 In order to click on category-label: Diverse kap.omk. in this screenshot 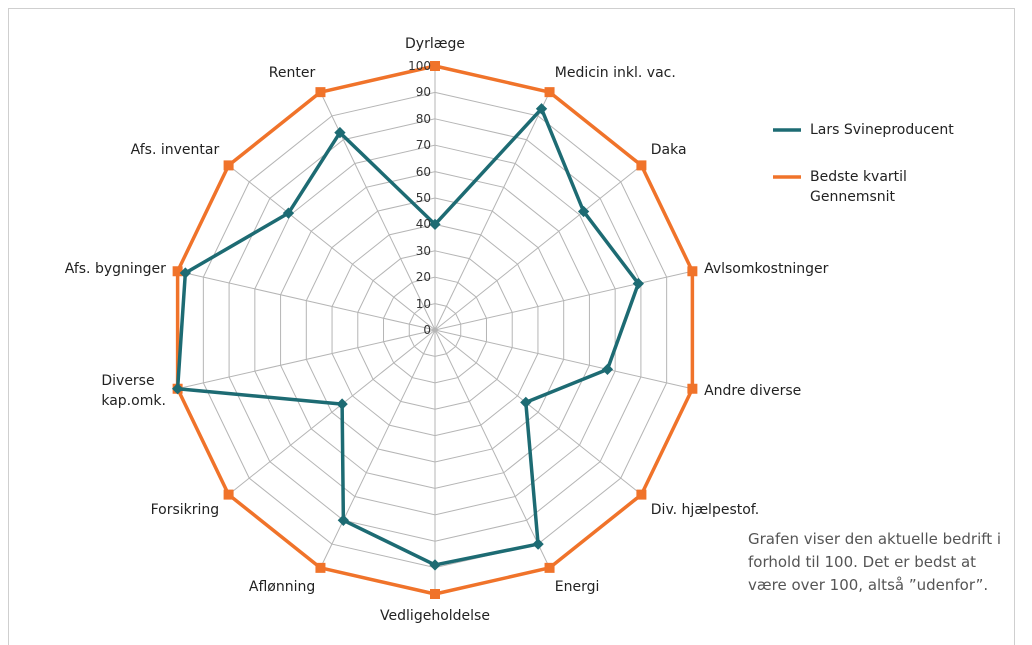, I will do `click(133, 391)`.